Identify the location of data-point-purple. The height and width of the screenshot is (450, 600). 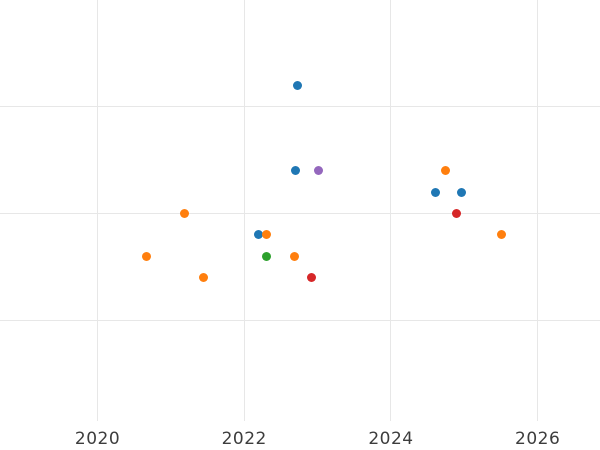
(318, 171).